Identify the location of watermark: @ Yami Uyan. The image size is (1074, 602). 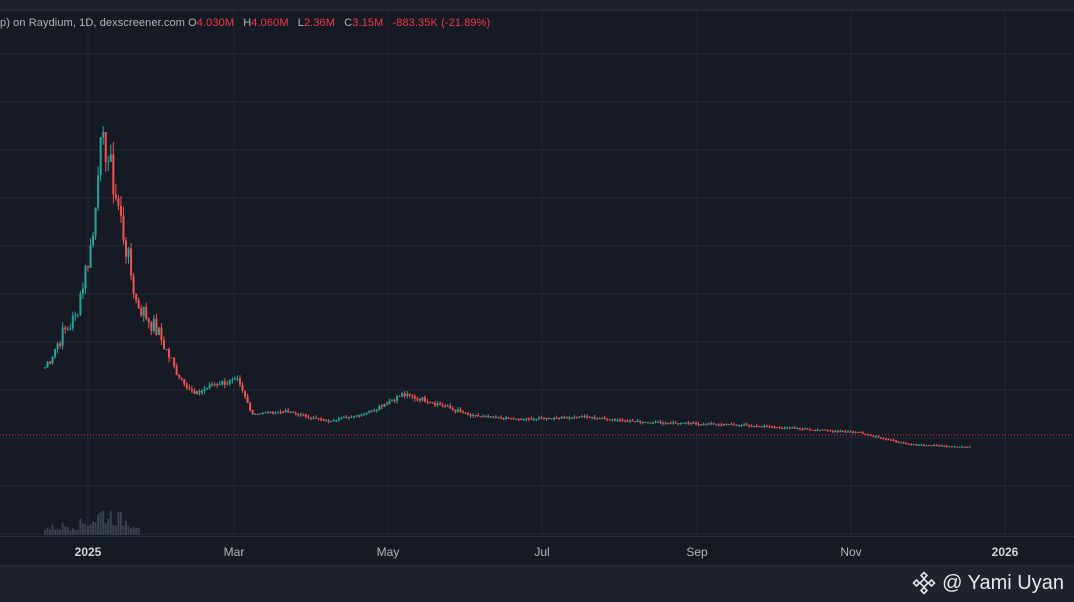
(988, 583).